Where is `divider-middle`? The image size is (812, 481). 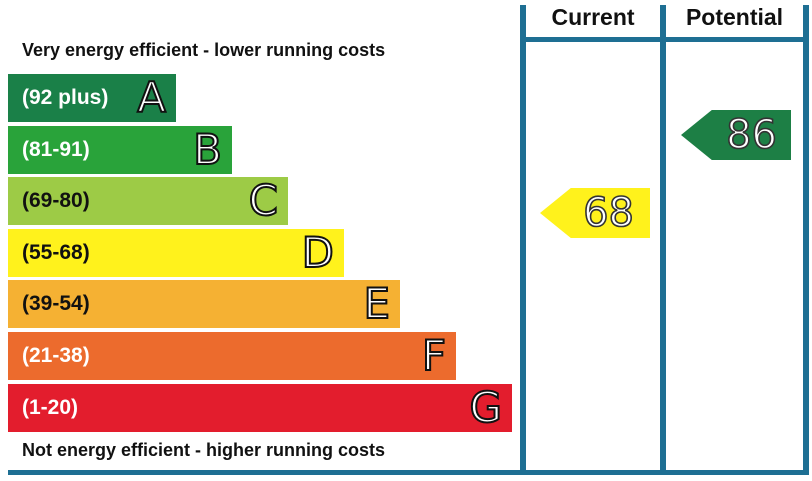
divider-middle is located at coordinates (663, 237).